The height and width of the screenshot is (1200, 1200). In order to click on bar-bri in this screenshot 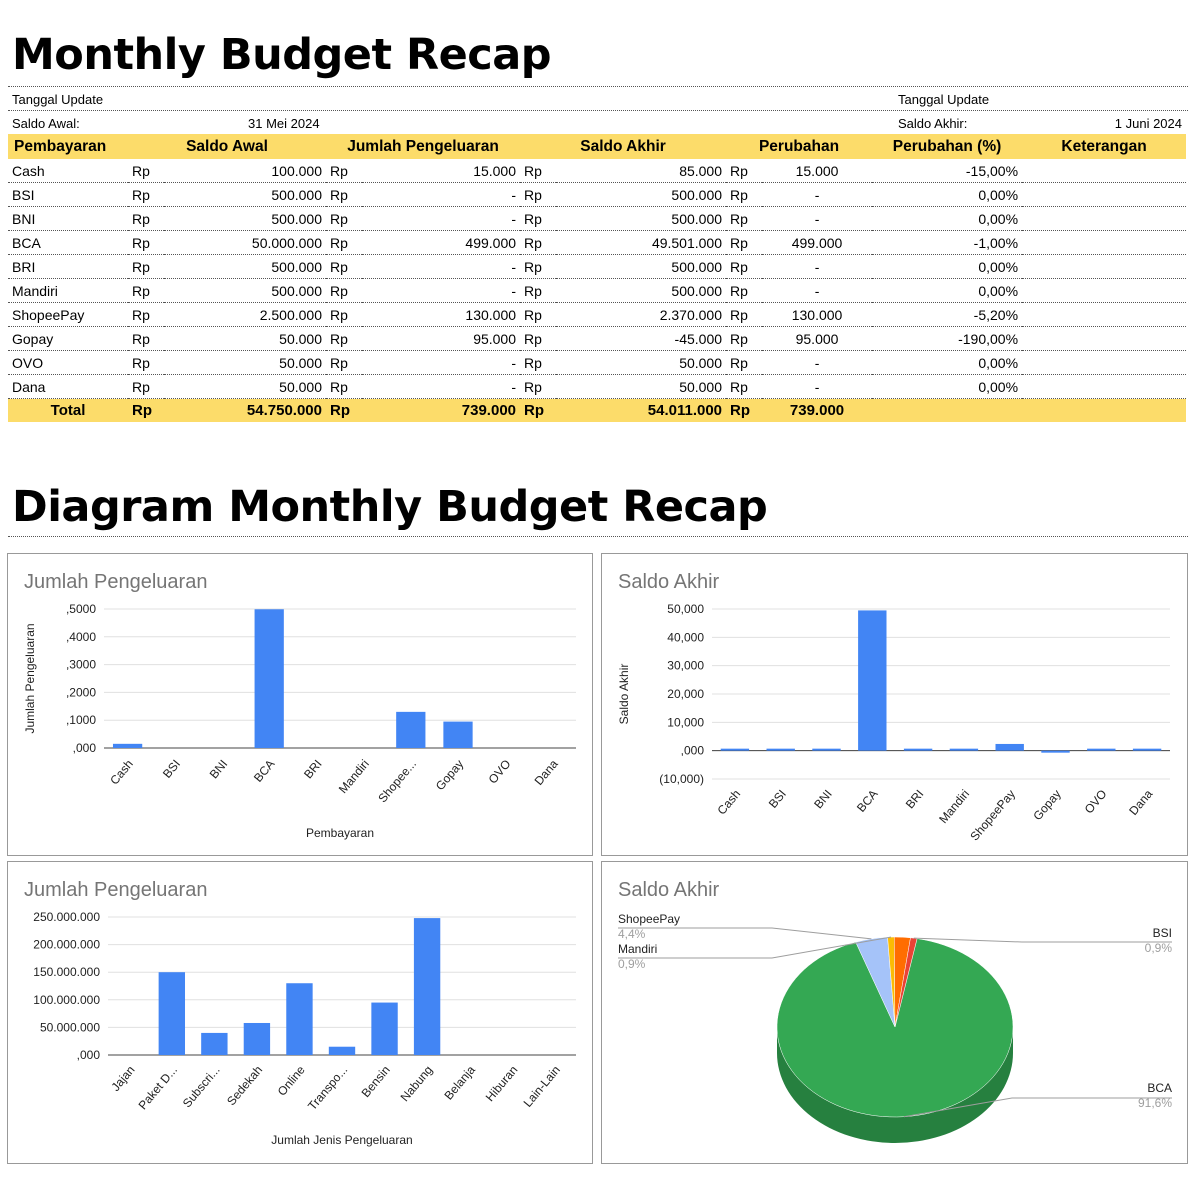, I will do `click(918, 749)`.